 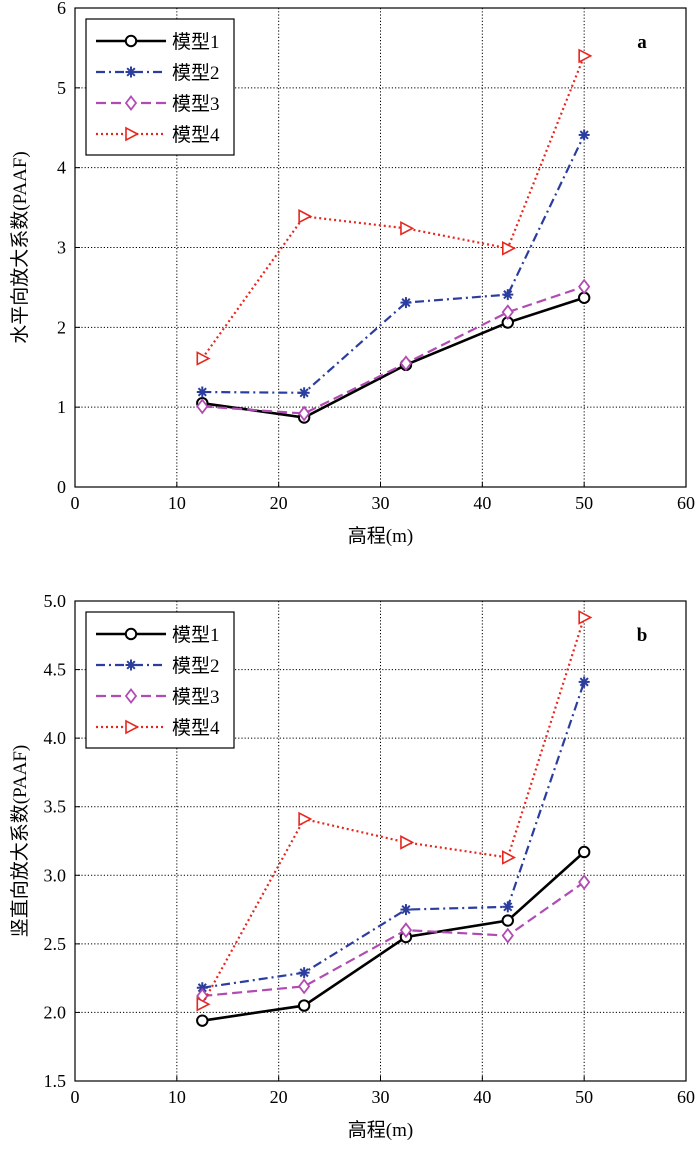 What do you see at coordinates (20, 841) in the screenshot?
I see `y-axis-label: 竖直向放大系数(PAAF)` at bounding box center [20, 841].